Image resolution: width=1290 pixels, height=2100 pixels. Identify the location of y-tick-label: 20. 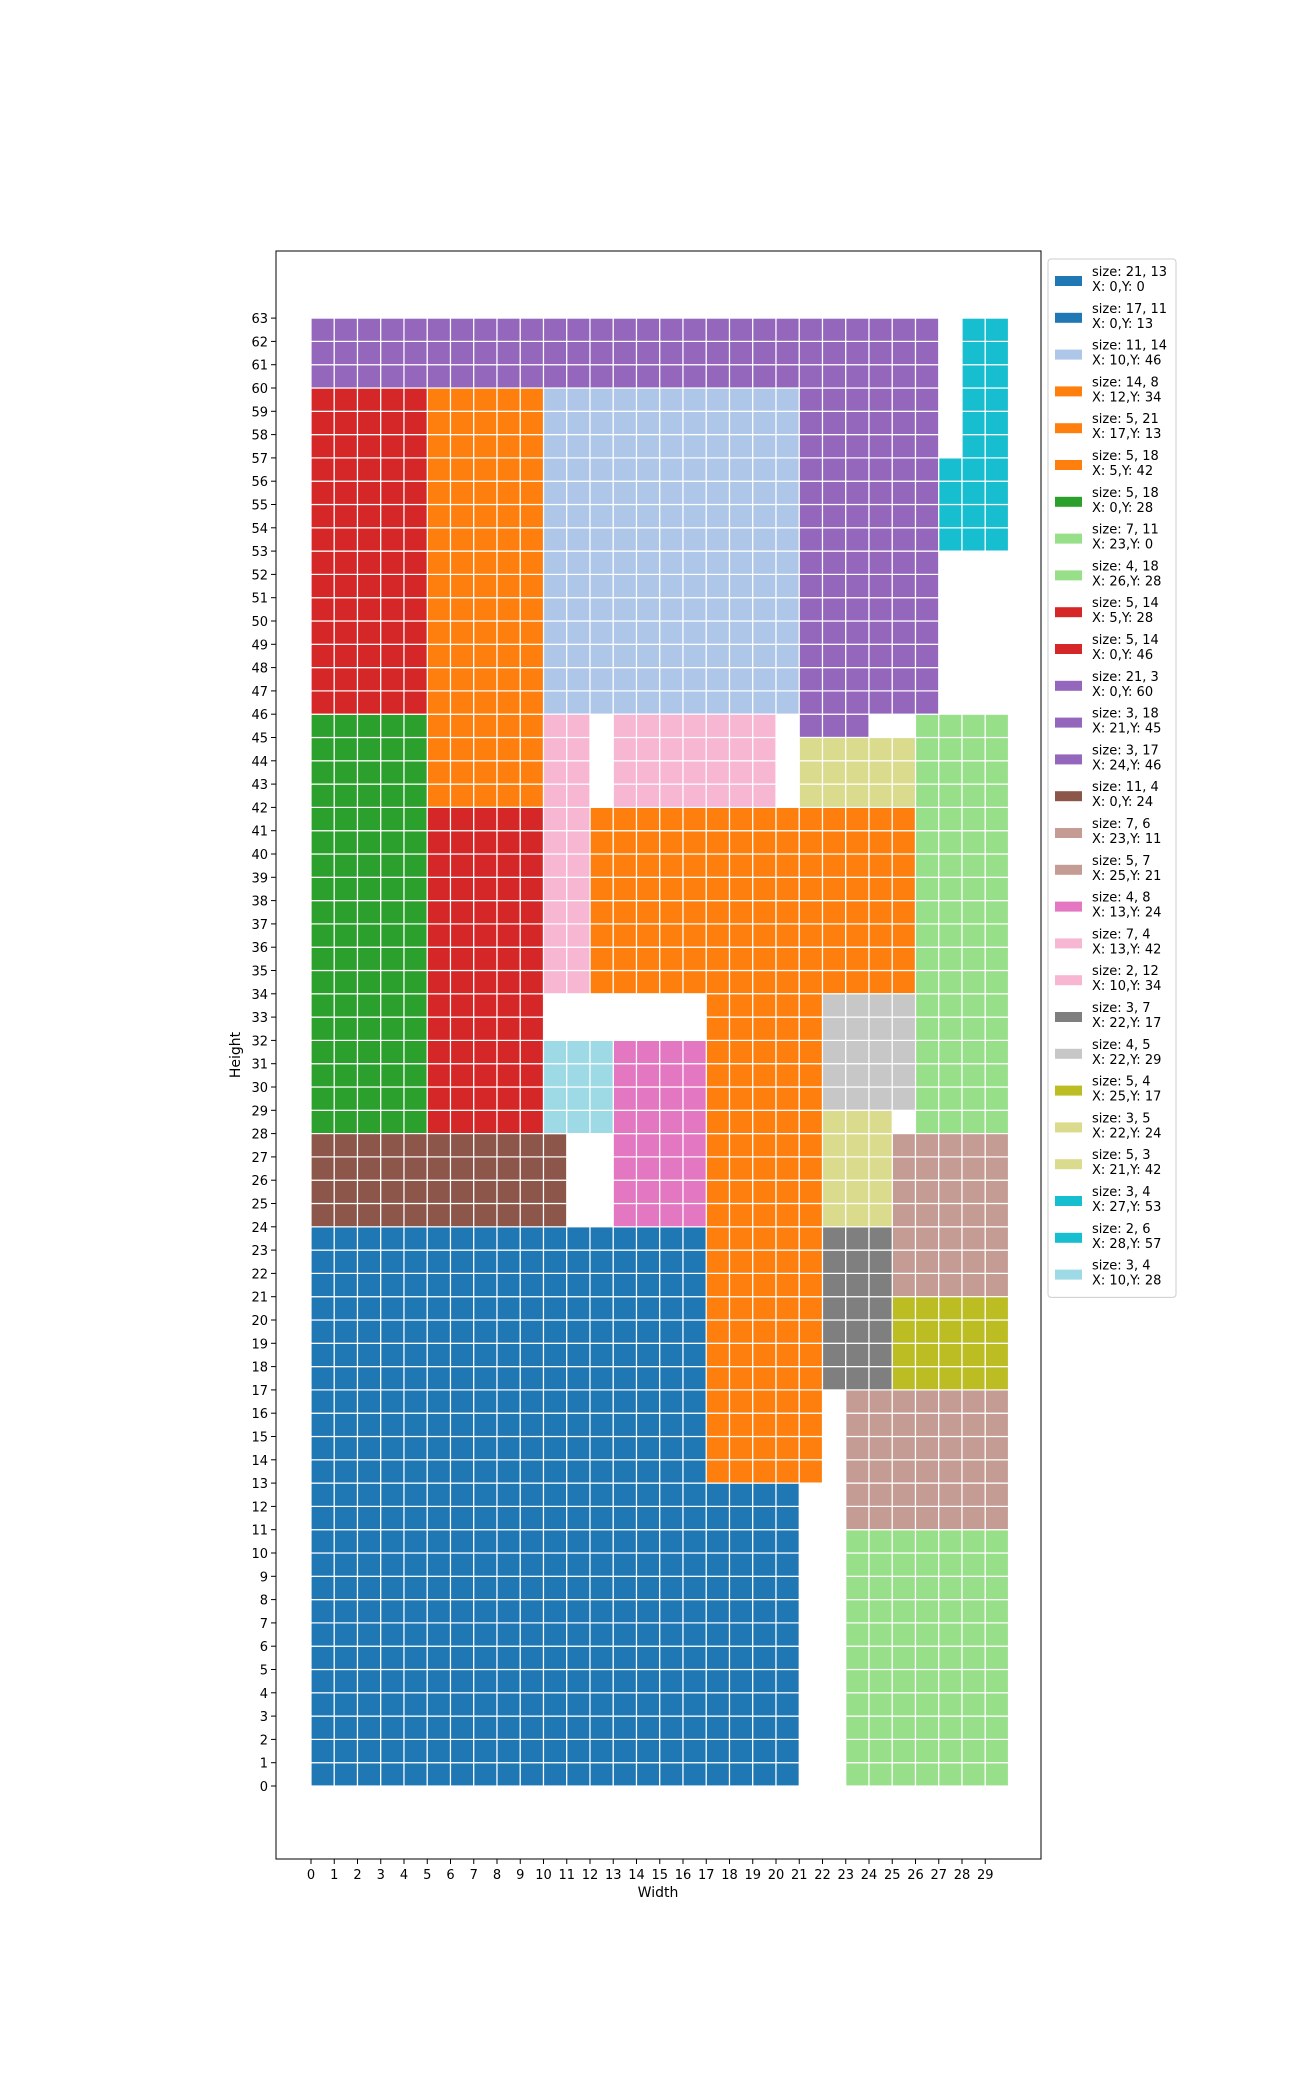
(259, 1321).